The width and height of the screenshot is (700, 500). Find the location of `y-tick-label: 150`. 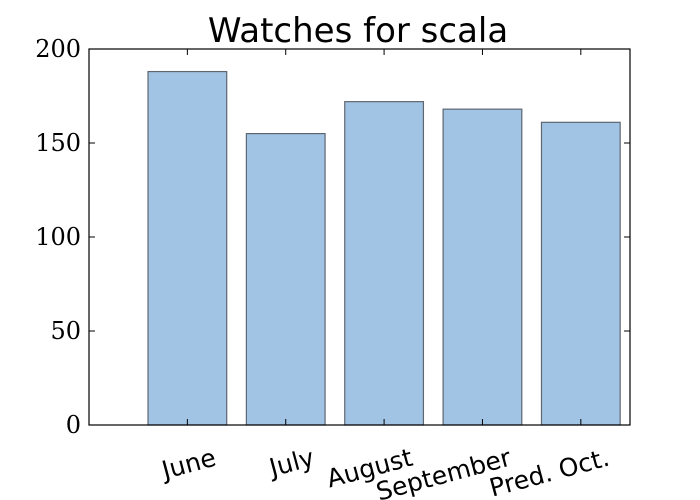

y-tick-label: 150 is located at coordinates (58, 143).